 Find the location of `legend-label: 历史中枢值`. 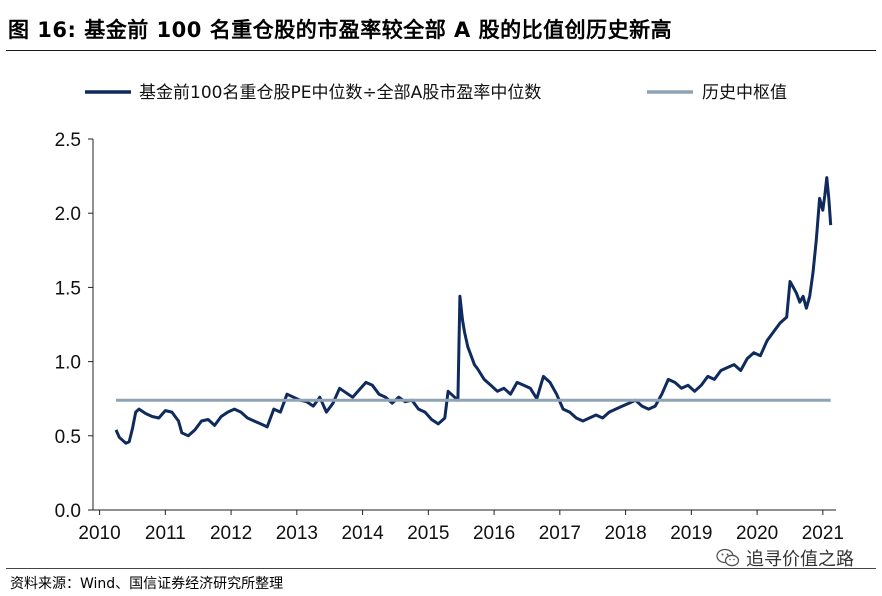

legend-label: 历史中枢值 is located at coordinates (744, 93).